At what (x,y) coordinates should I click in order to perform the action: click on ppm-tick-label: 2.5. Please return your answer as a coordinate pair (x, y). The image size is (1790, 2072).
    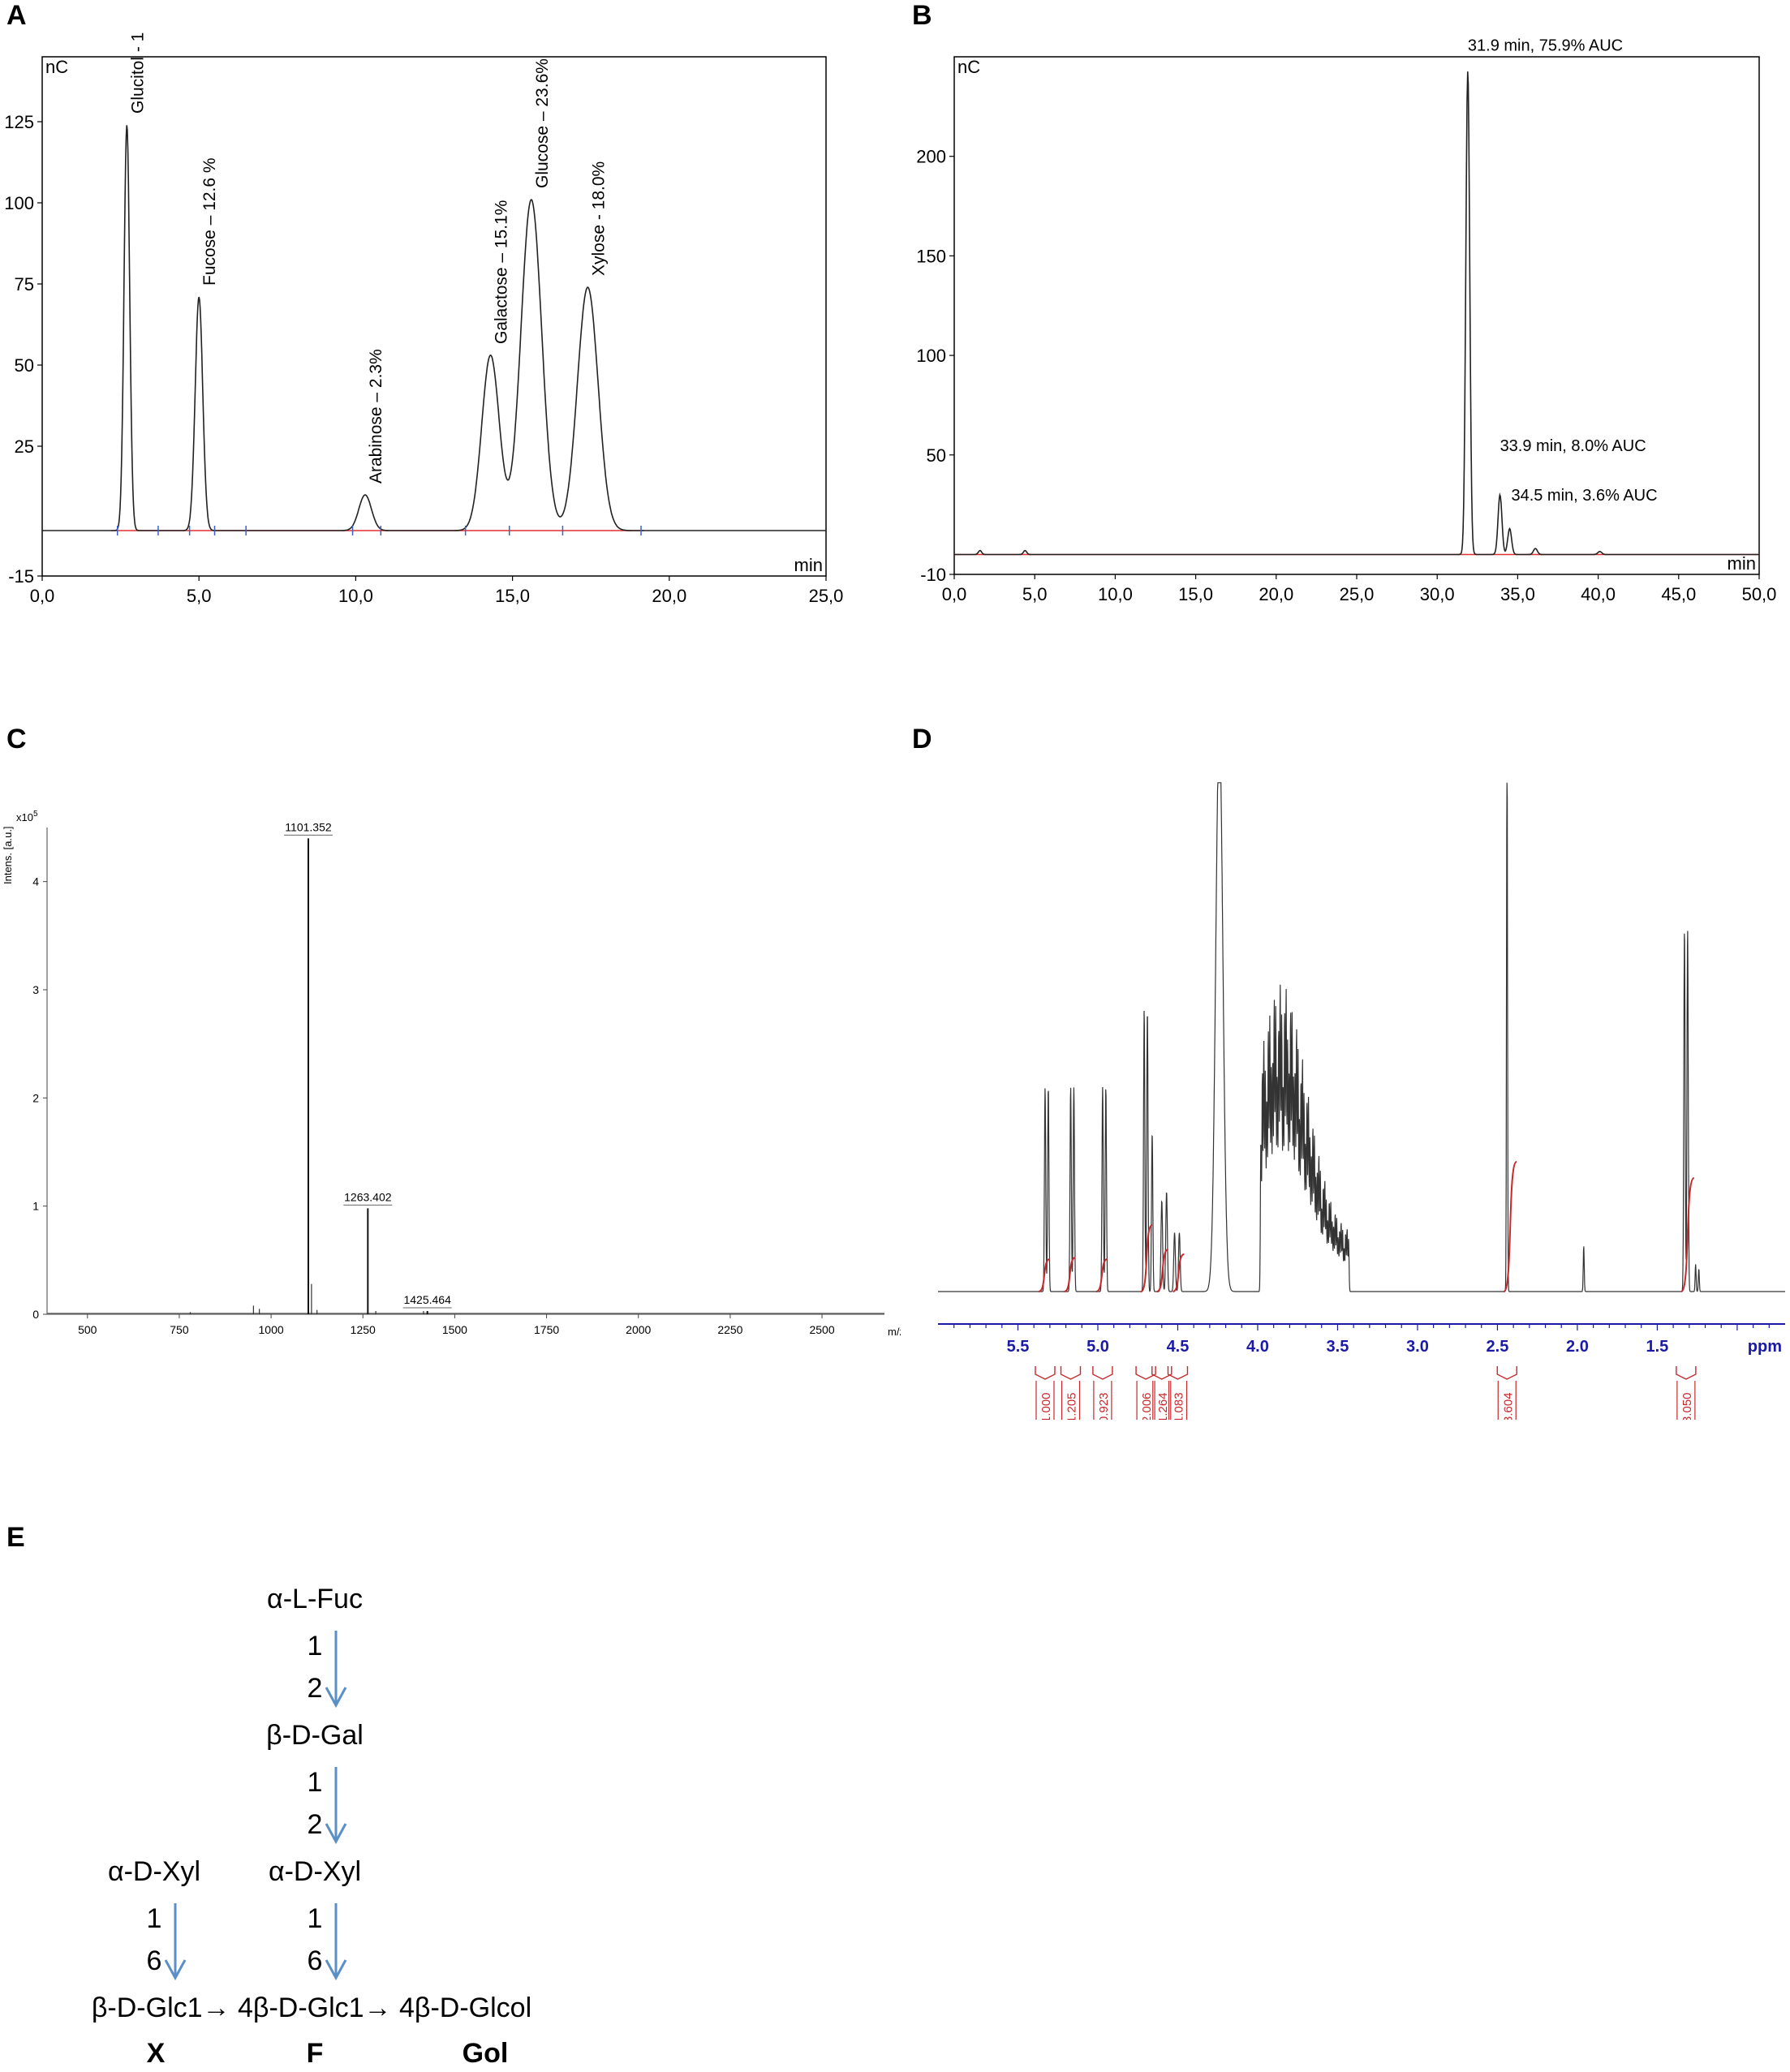
    Looking at the image, I should click on (1498, 1347).